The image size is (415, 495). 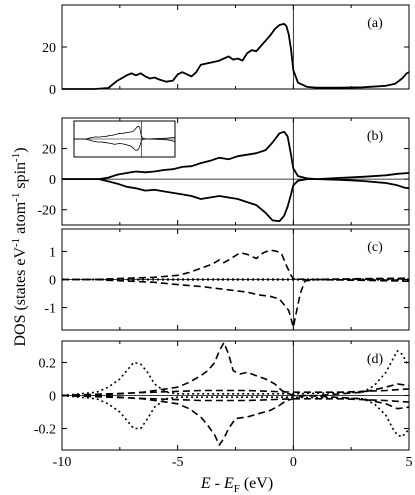 What do you see at coordinates (45, 430) in the screenshot?
I see `y-tick-label: -0.2` at bounding box center [45, 430].